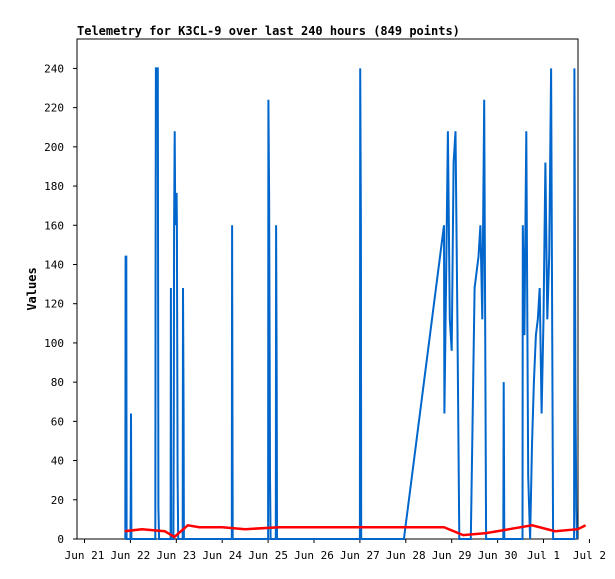 The height and width of the screenshot is (579, 615). What do you see at coordinates (222, 555) in the screenshot?
I see `x-tick-label: Jun 24` at bounding box center [222, 555].